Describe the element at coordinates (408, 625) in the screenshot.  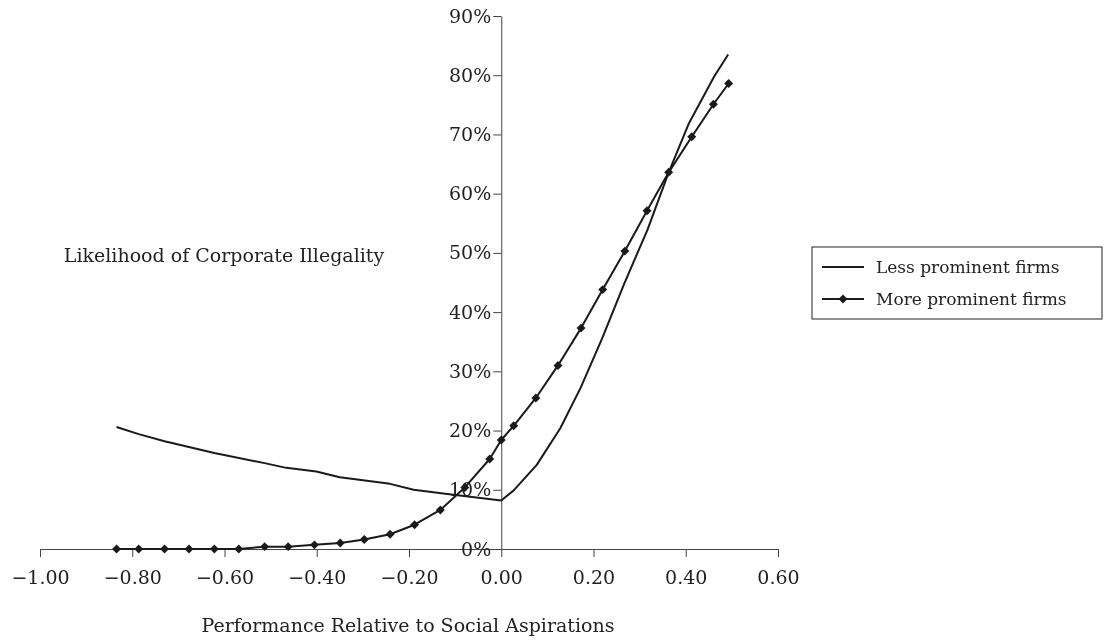
I see `x-axis-title: Performance Relative to Social Aspirations` at that location.